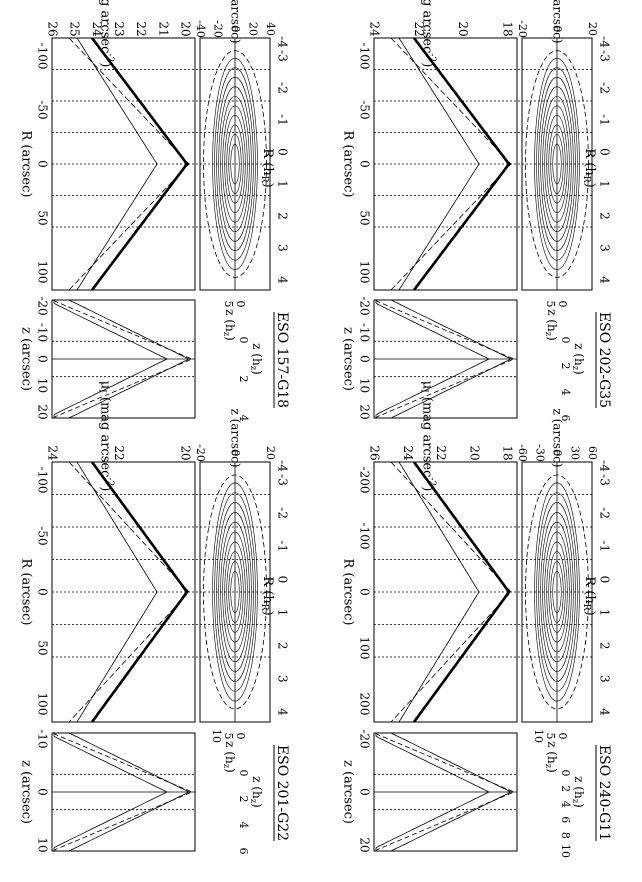 Image resolution: width=642 pixels, height=882 pixels. I want to click on map-z-tick: -40, so click(200, 29).